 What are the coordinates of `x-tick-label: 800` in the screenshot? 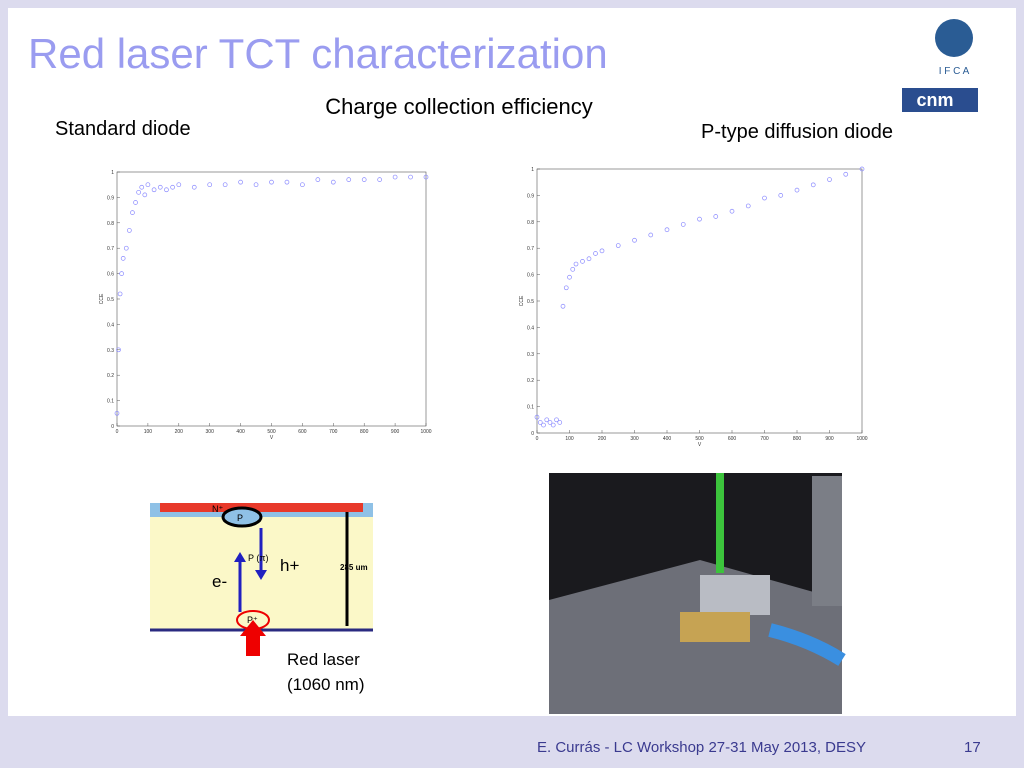 It's located at (364, 432).